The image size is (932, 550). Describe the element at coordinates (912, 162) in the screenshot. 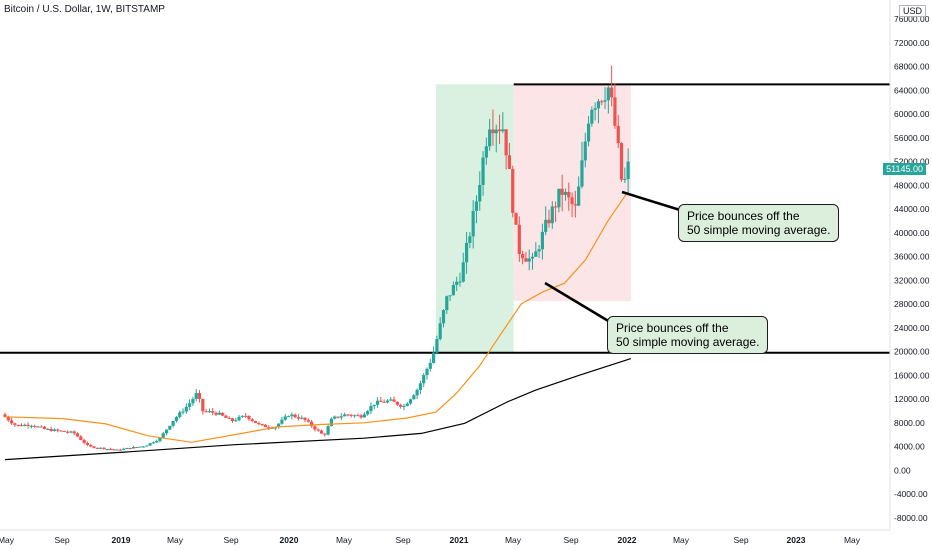

I see `price-axis-label: 52000.00` at that location.